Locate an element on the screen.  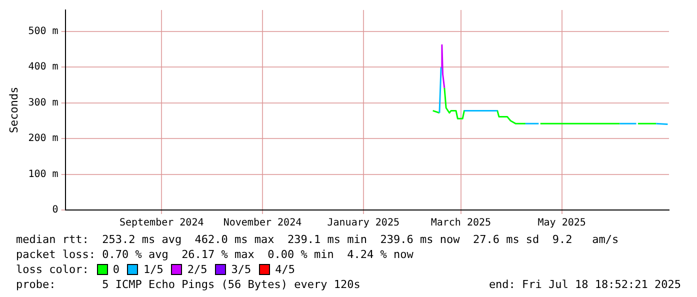
x-tick-label: January 2025 is located at coordinates (363, 223).